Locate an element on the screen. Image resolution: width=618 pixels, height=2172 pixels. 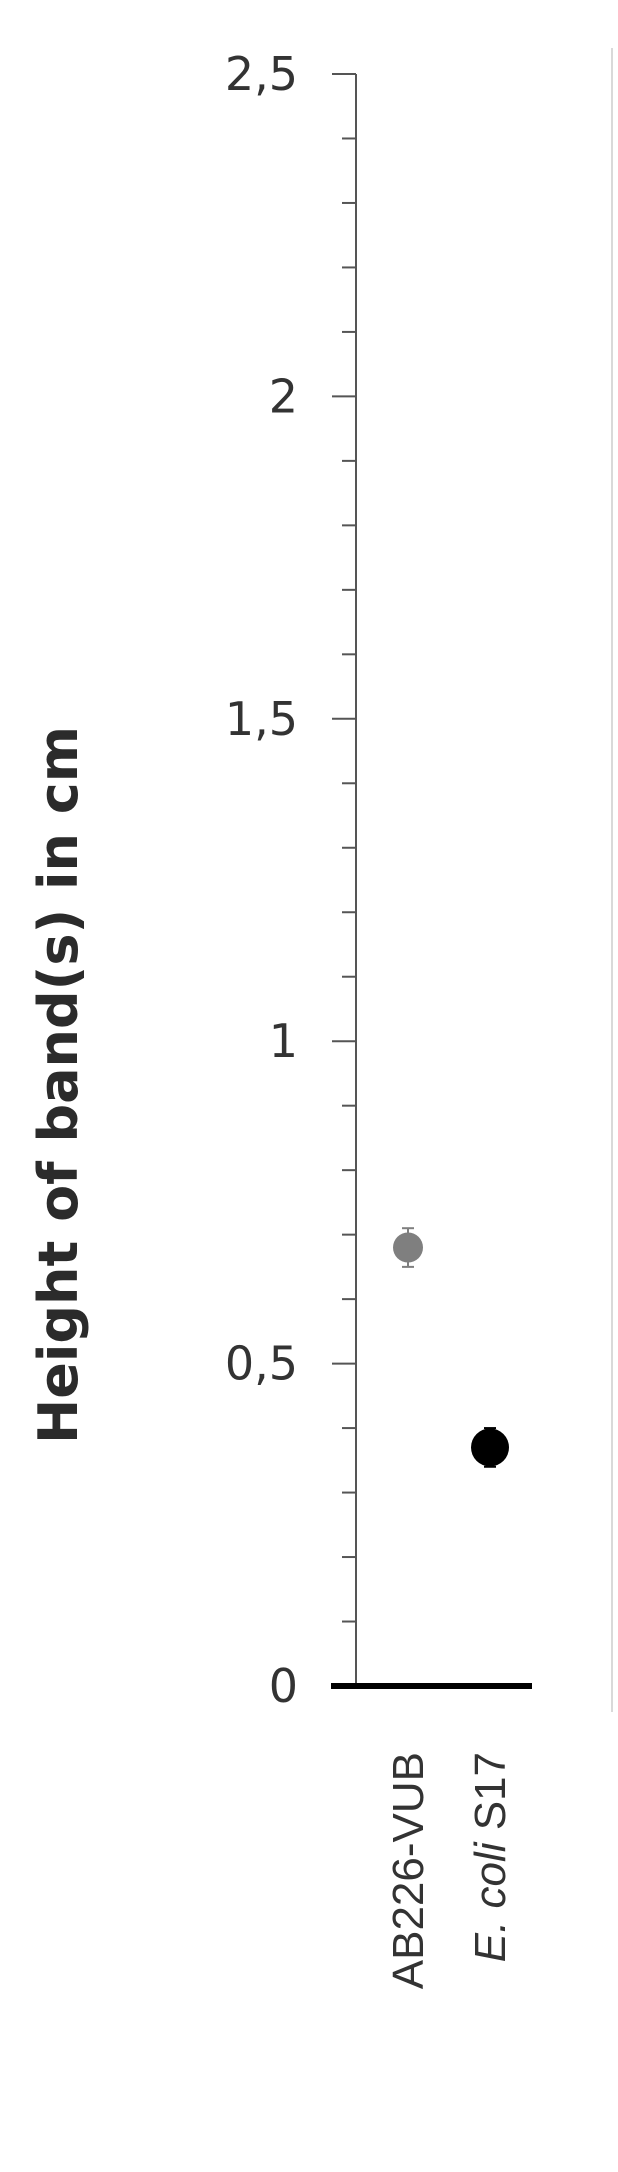
x-category-label-text: S17 is located at coordinates (490, 1797).